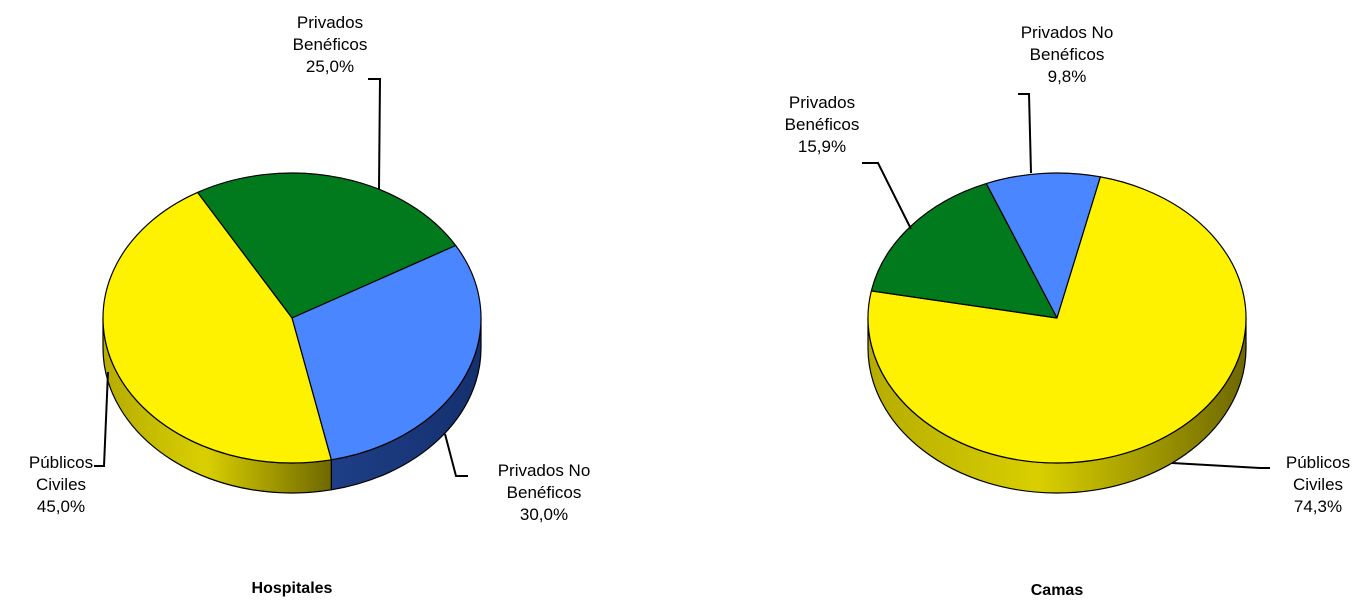  I want to click on data-label-privados-no-beneficos: Privados No Benéficos 9,8%, so click(1067, 54).